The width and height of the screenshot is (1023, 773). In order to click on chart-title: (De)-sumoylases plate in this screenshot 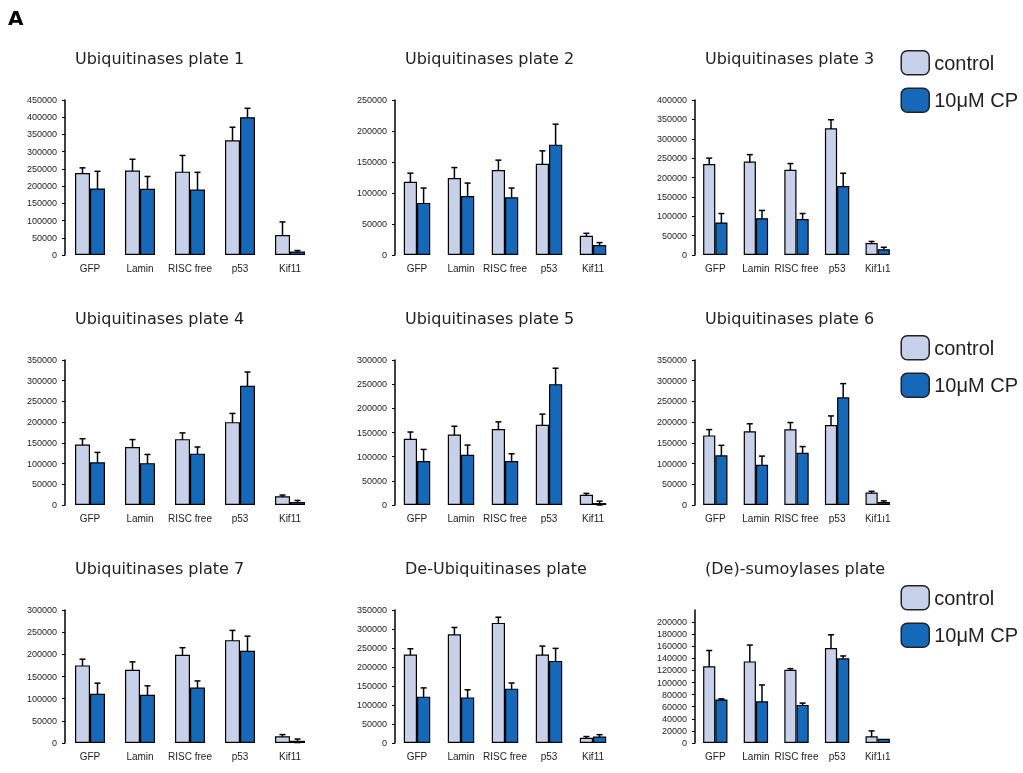, I will do `click(795, 568)`.